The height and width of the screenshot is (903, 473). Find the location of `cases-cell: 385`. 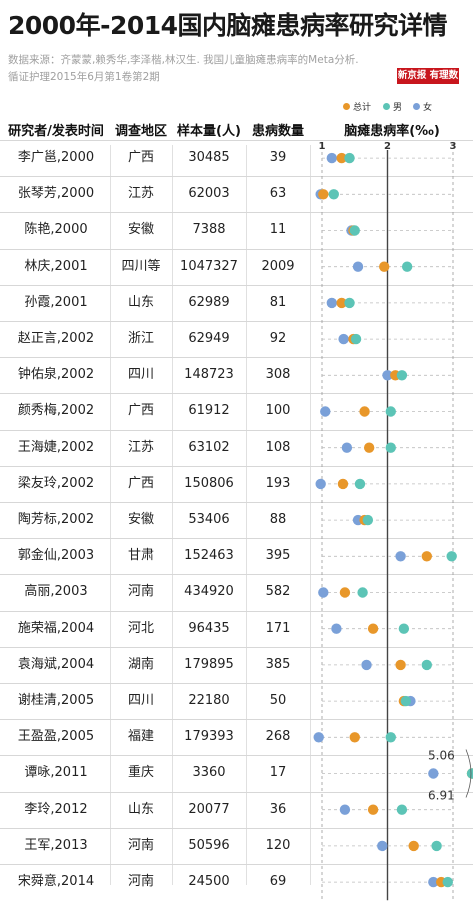

cases-cell: 385 is located at coordinates (278, 664).